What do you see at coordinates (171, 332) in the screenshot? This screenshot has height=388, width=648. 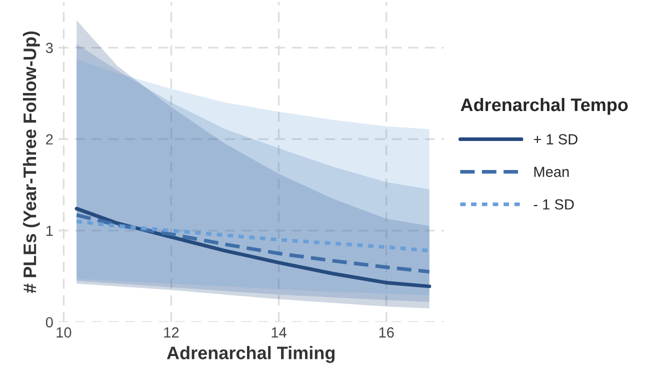 I see `x-tick-label: 12` at bounding box center [171, 332].